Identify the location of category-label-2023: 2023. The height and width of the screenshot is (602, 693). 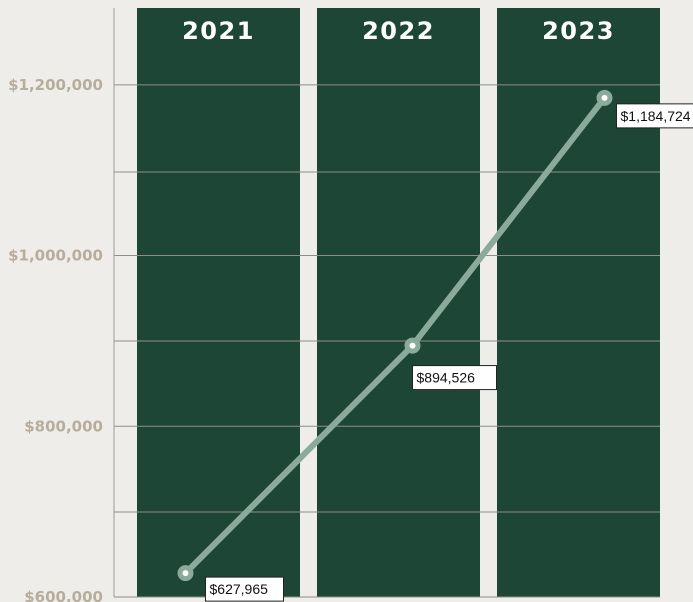
(578, 31).